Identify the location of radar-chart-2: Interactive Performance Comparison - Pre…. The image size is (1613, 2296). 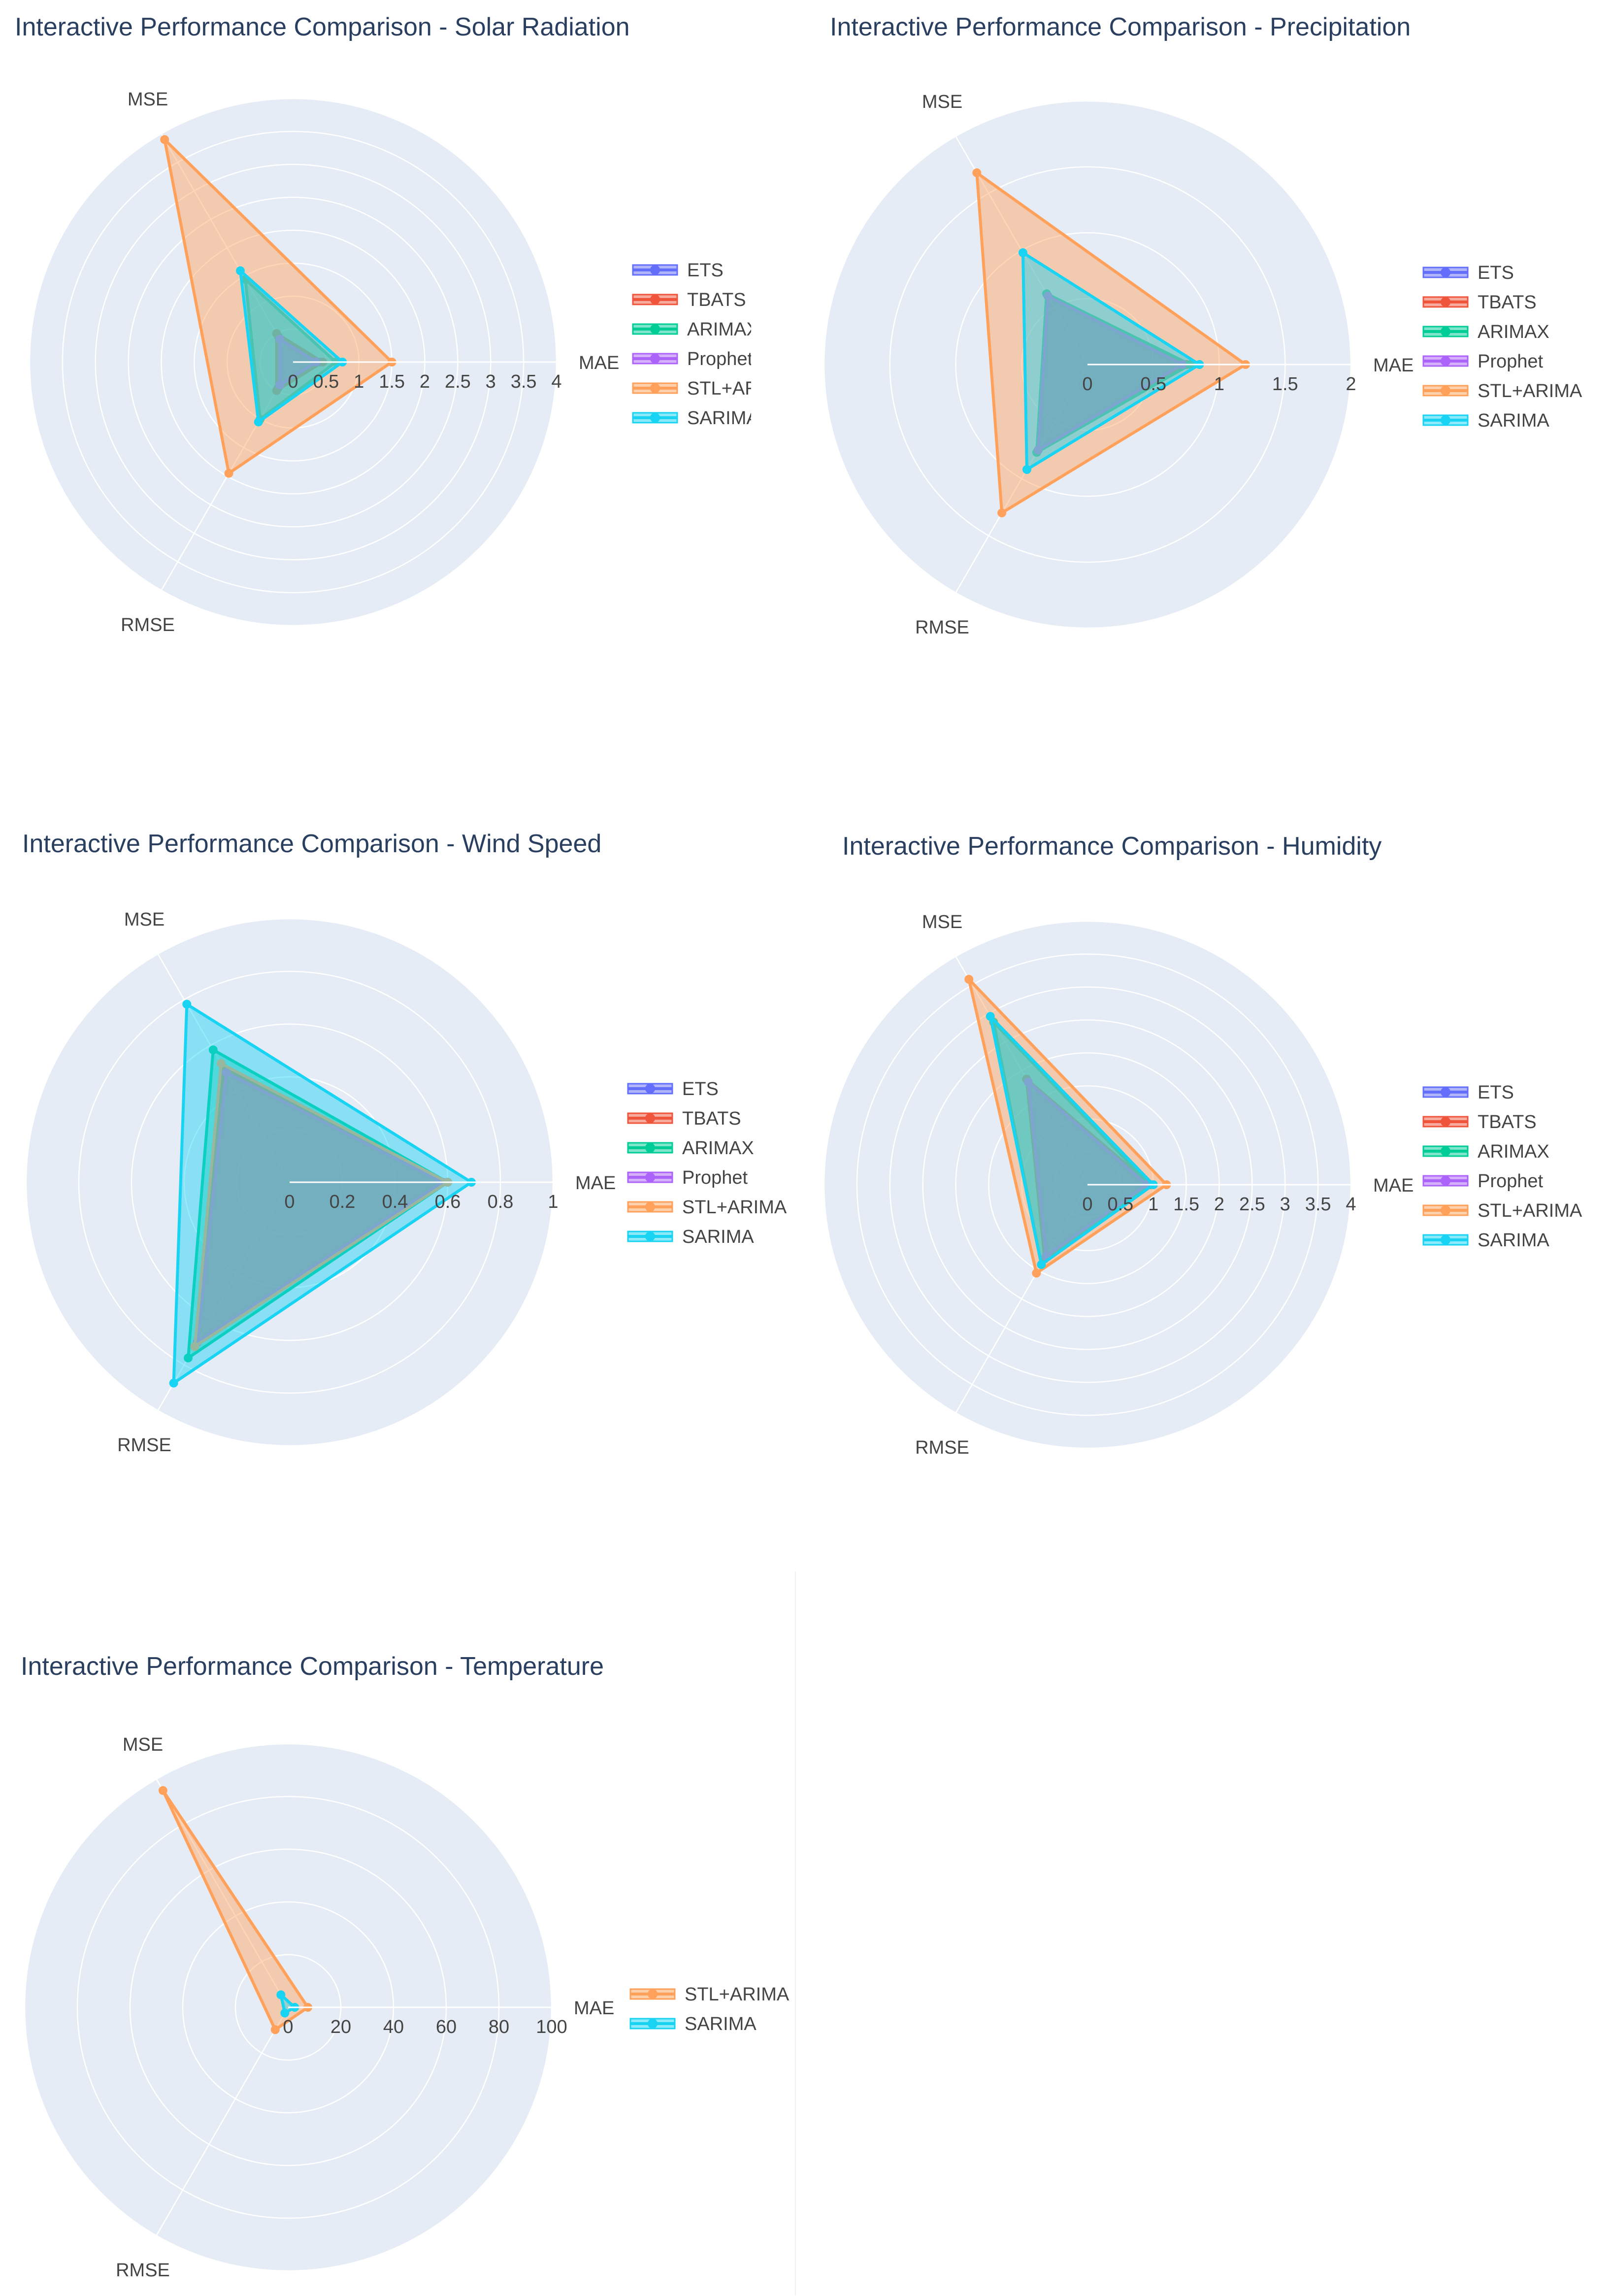
(1202, 325).